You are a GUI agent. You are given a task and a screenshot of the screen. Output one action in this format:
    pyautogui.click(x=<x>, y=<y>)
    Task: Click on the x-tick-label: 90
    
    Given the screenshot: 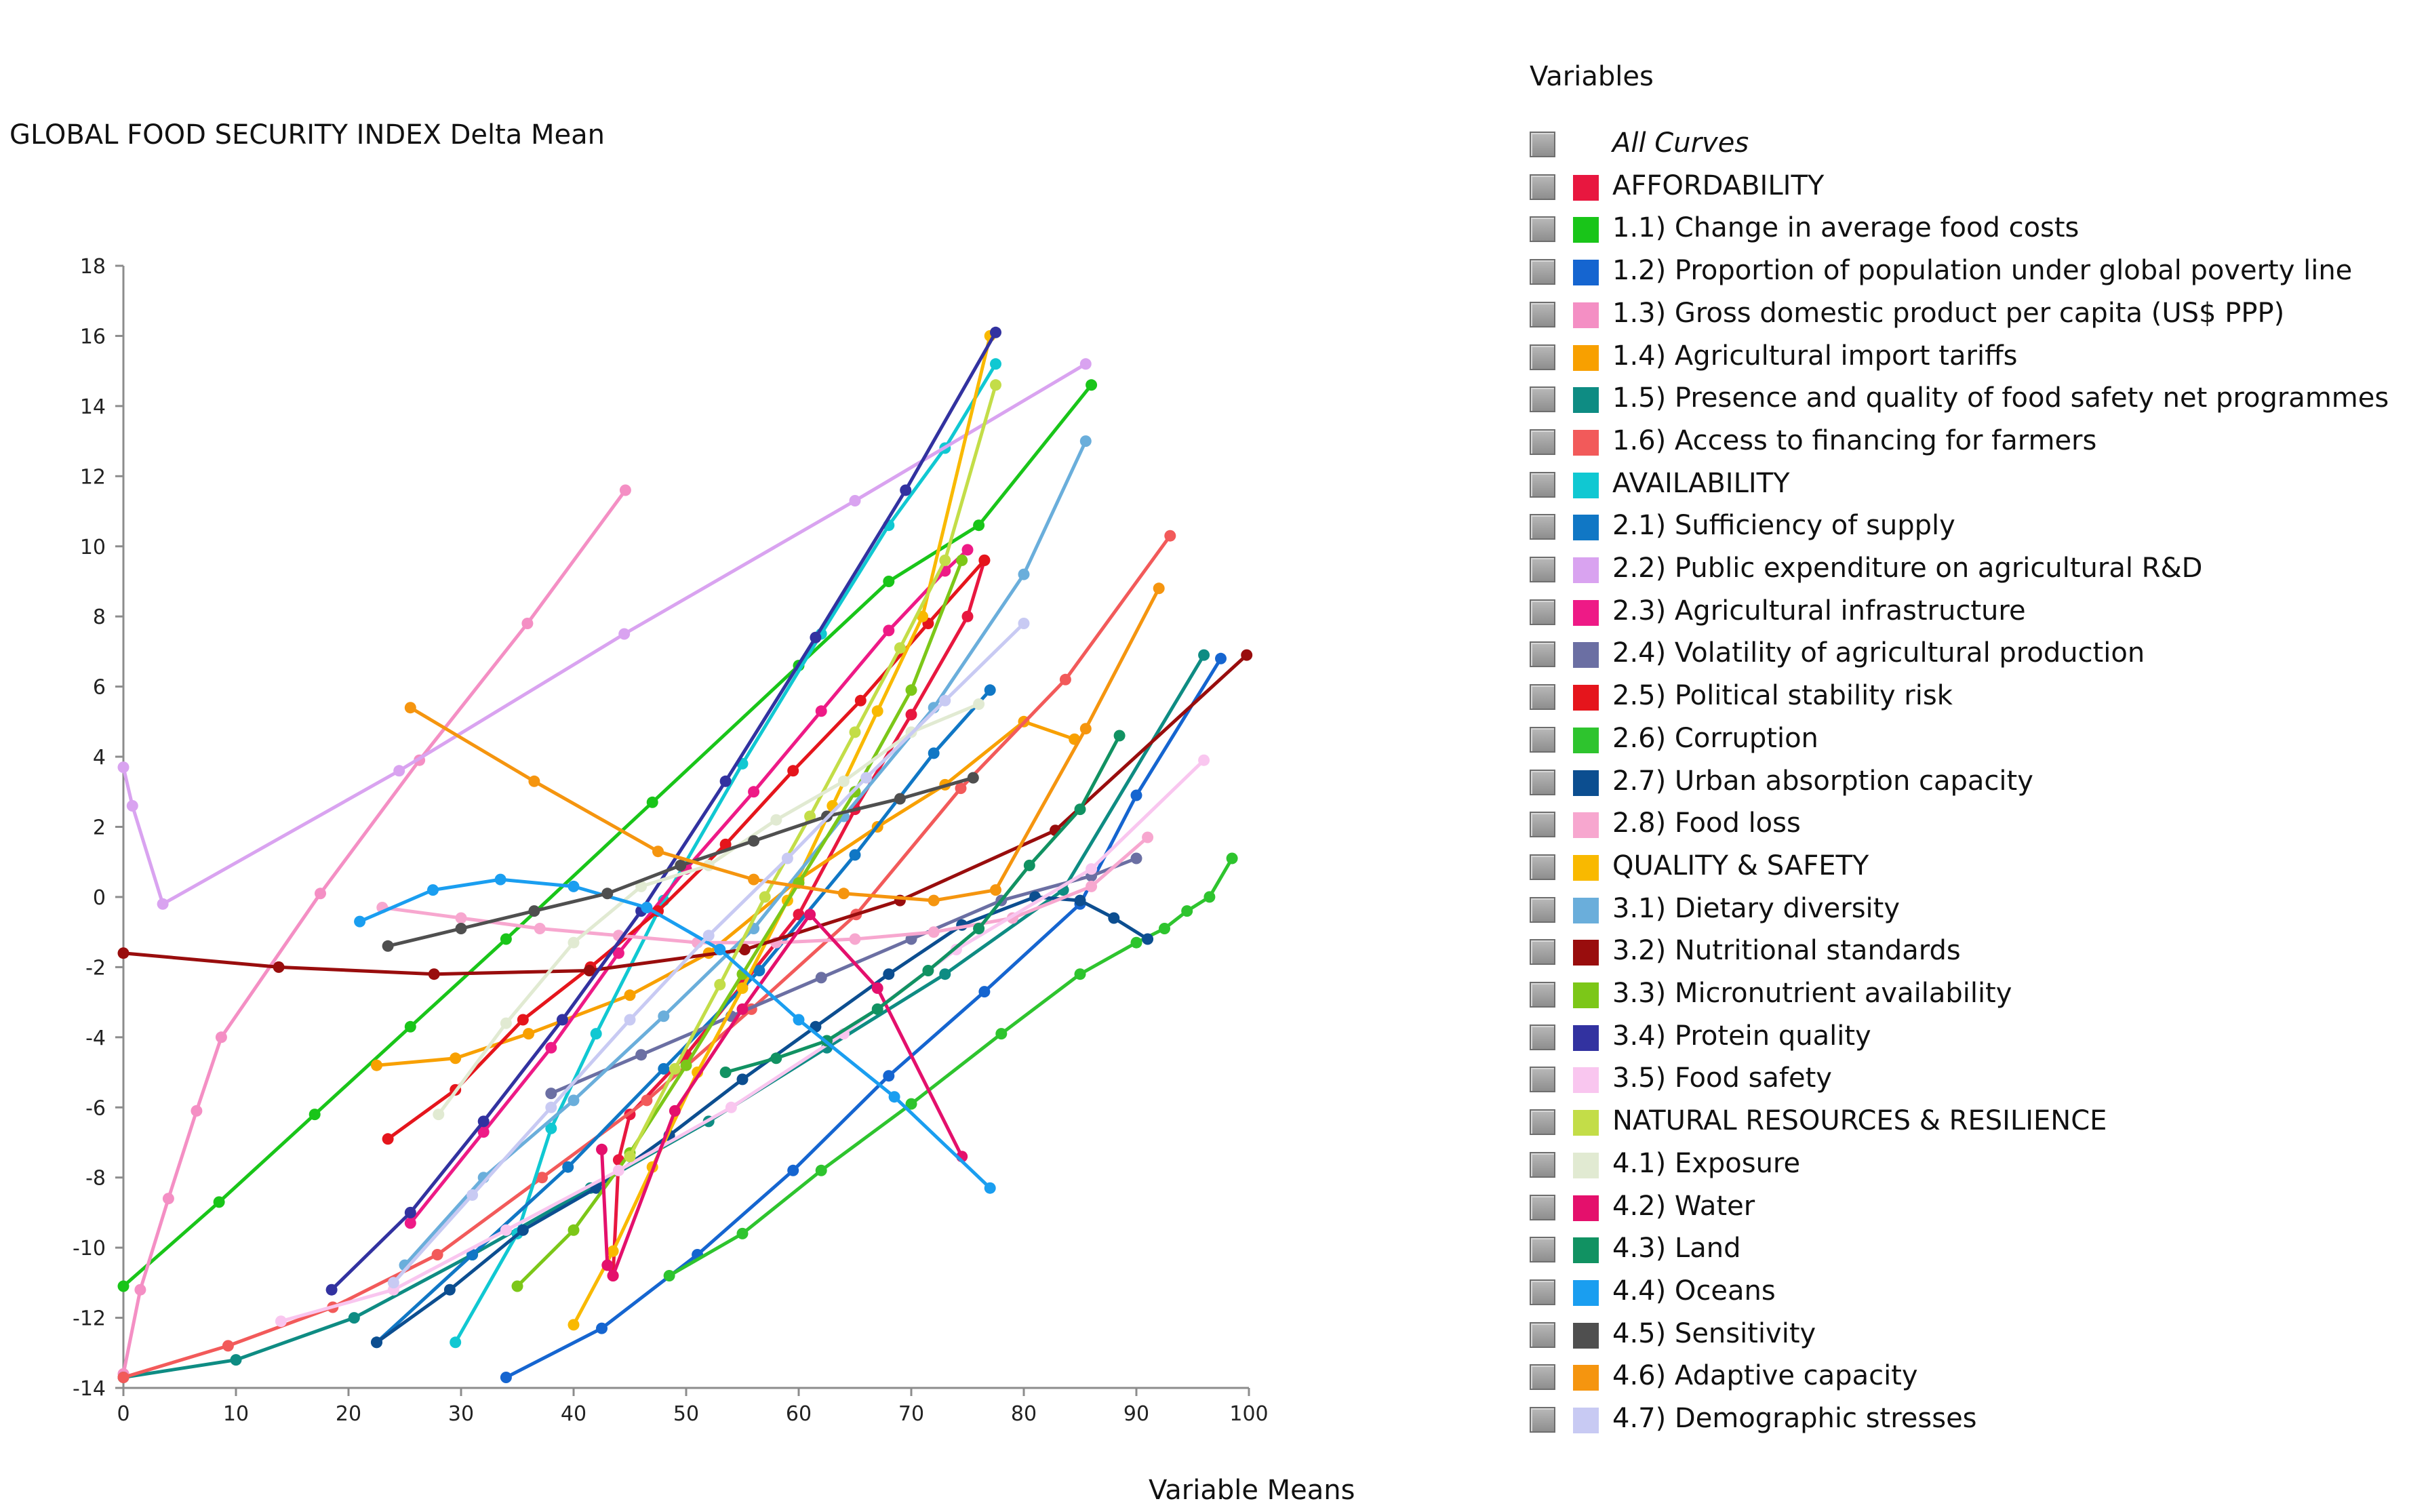 What is the action you would take?
    pyautogui.click(x=1136, y=1414)
    